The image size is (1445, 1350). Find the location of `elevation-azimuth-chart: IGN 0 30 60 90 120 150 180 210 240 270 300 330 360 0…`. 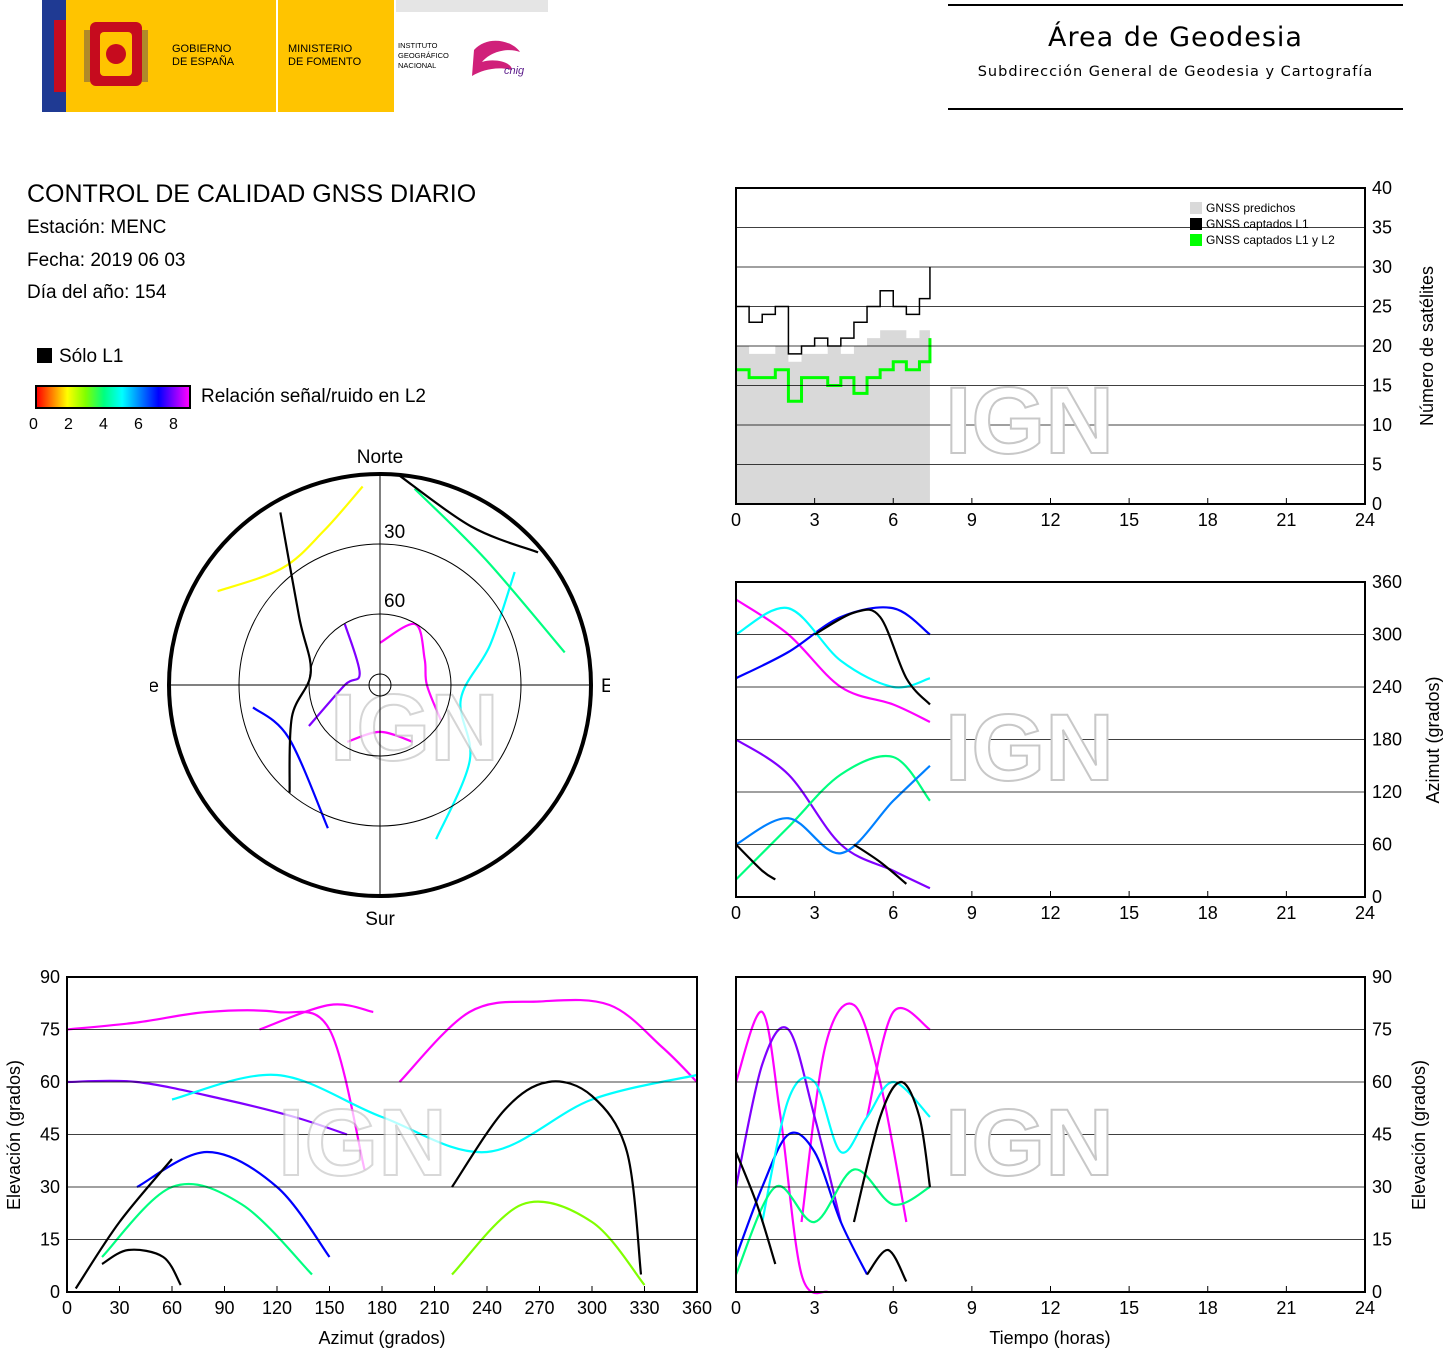

elevation-azimuth-chart: IGN 0 30 60 90 120 150 180 210 240 270 300 330 360 0… is located at coordinates (358, 1157).